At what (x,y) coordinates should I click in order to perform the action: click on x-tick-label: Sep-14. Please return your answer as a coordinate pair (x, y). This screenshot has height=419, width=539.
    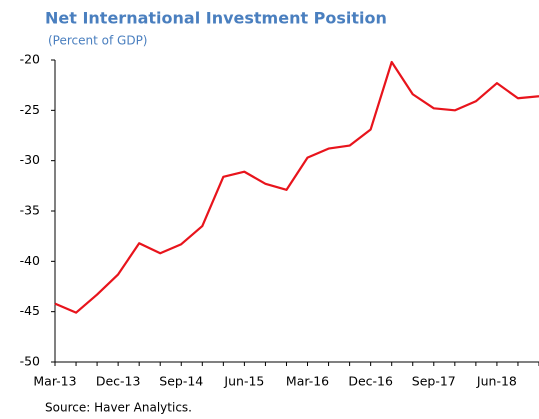
    Looking at the image, I should click on (181, 381).